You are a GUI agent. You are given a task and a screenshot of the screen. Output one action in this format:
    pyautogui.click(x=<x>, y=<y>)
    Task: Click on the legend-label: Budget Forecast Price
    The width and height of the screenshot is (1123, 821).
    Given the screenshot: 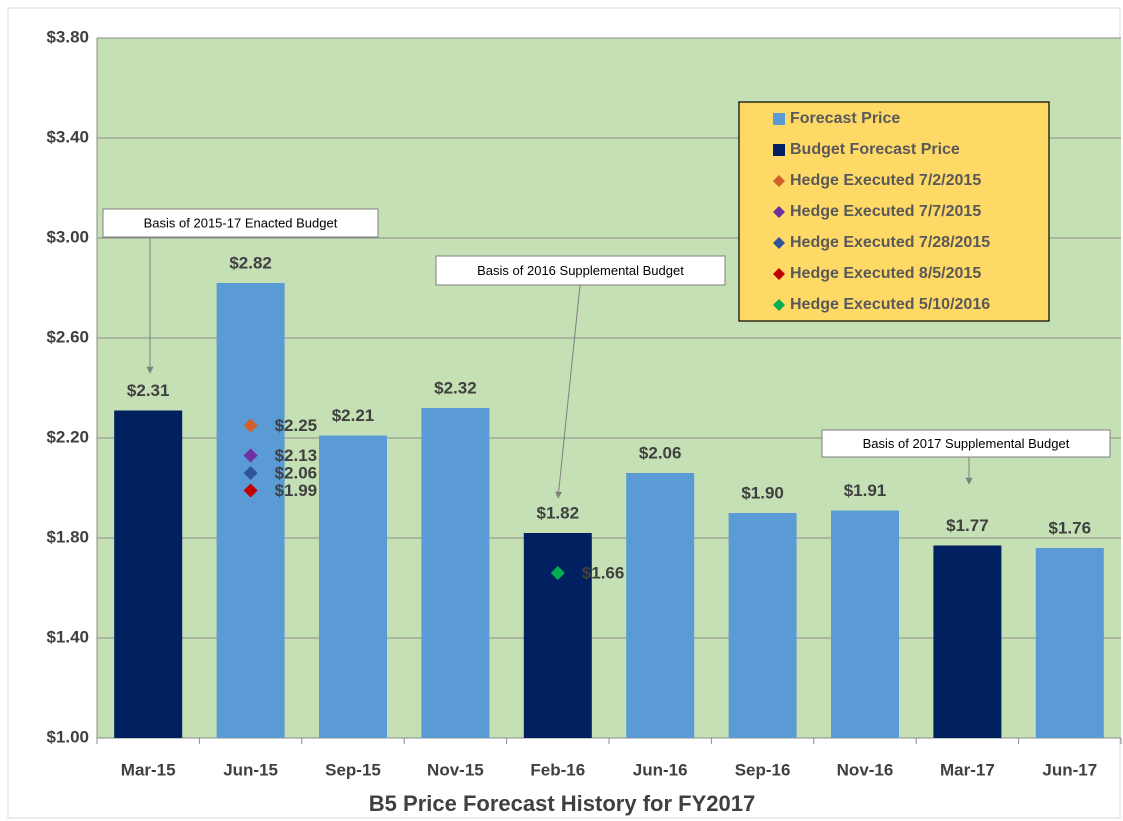 What is the action you would take?
    pyautogui.click(x=875, y=149)
    